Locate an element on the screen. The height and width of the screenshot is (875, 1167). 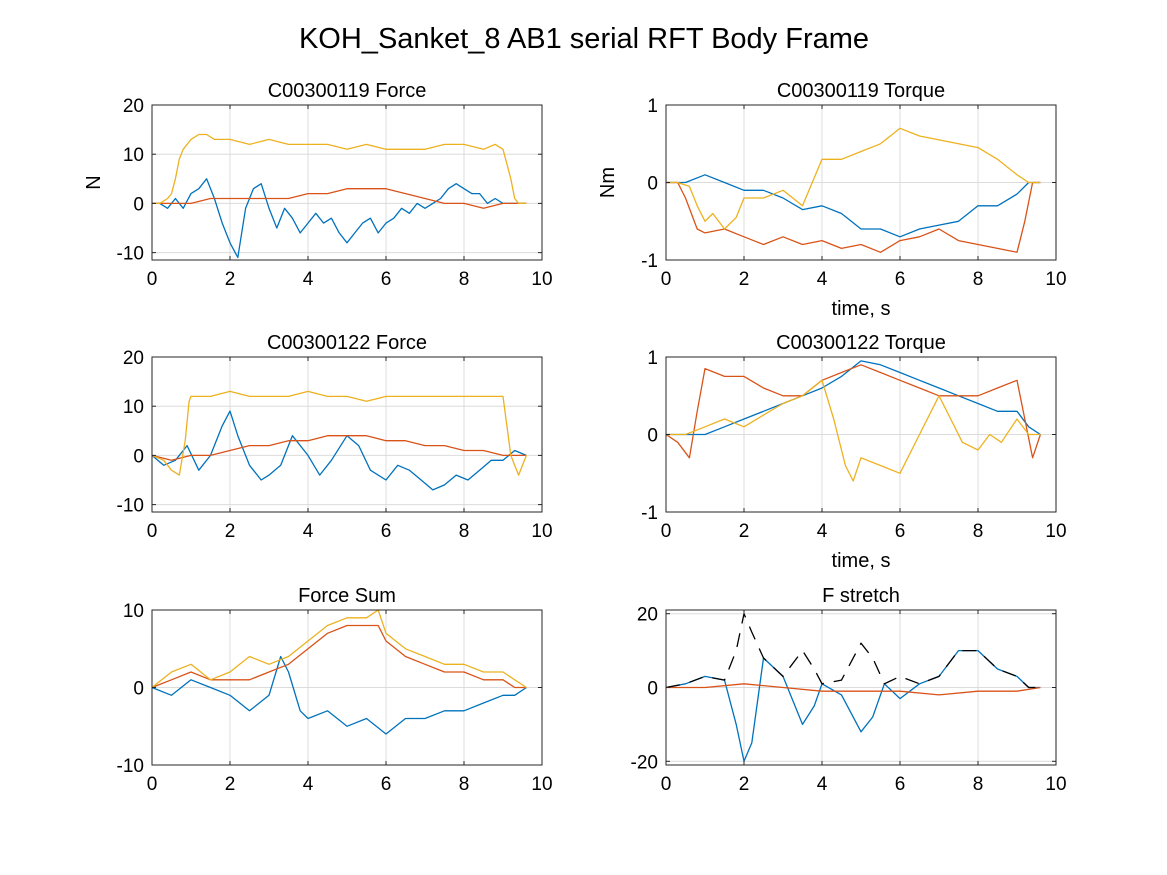
subplot-title: C00300119 Force is located at coordinates (347, 91).